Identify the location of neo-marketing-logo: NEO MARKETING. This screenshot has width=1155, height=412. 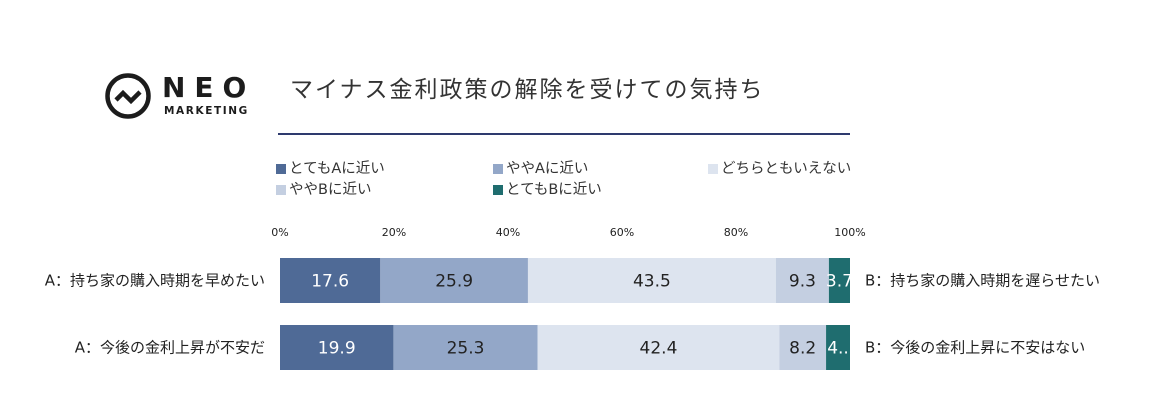
(184, 97).